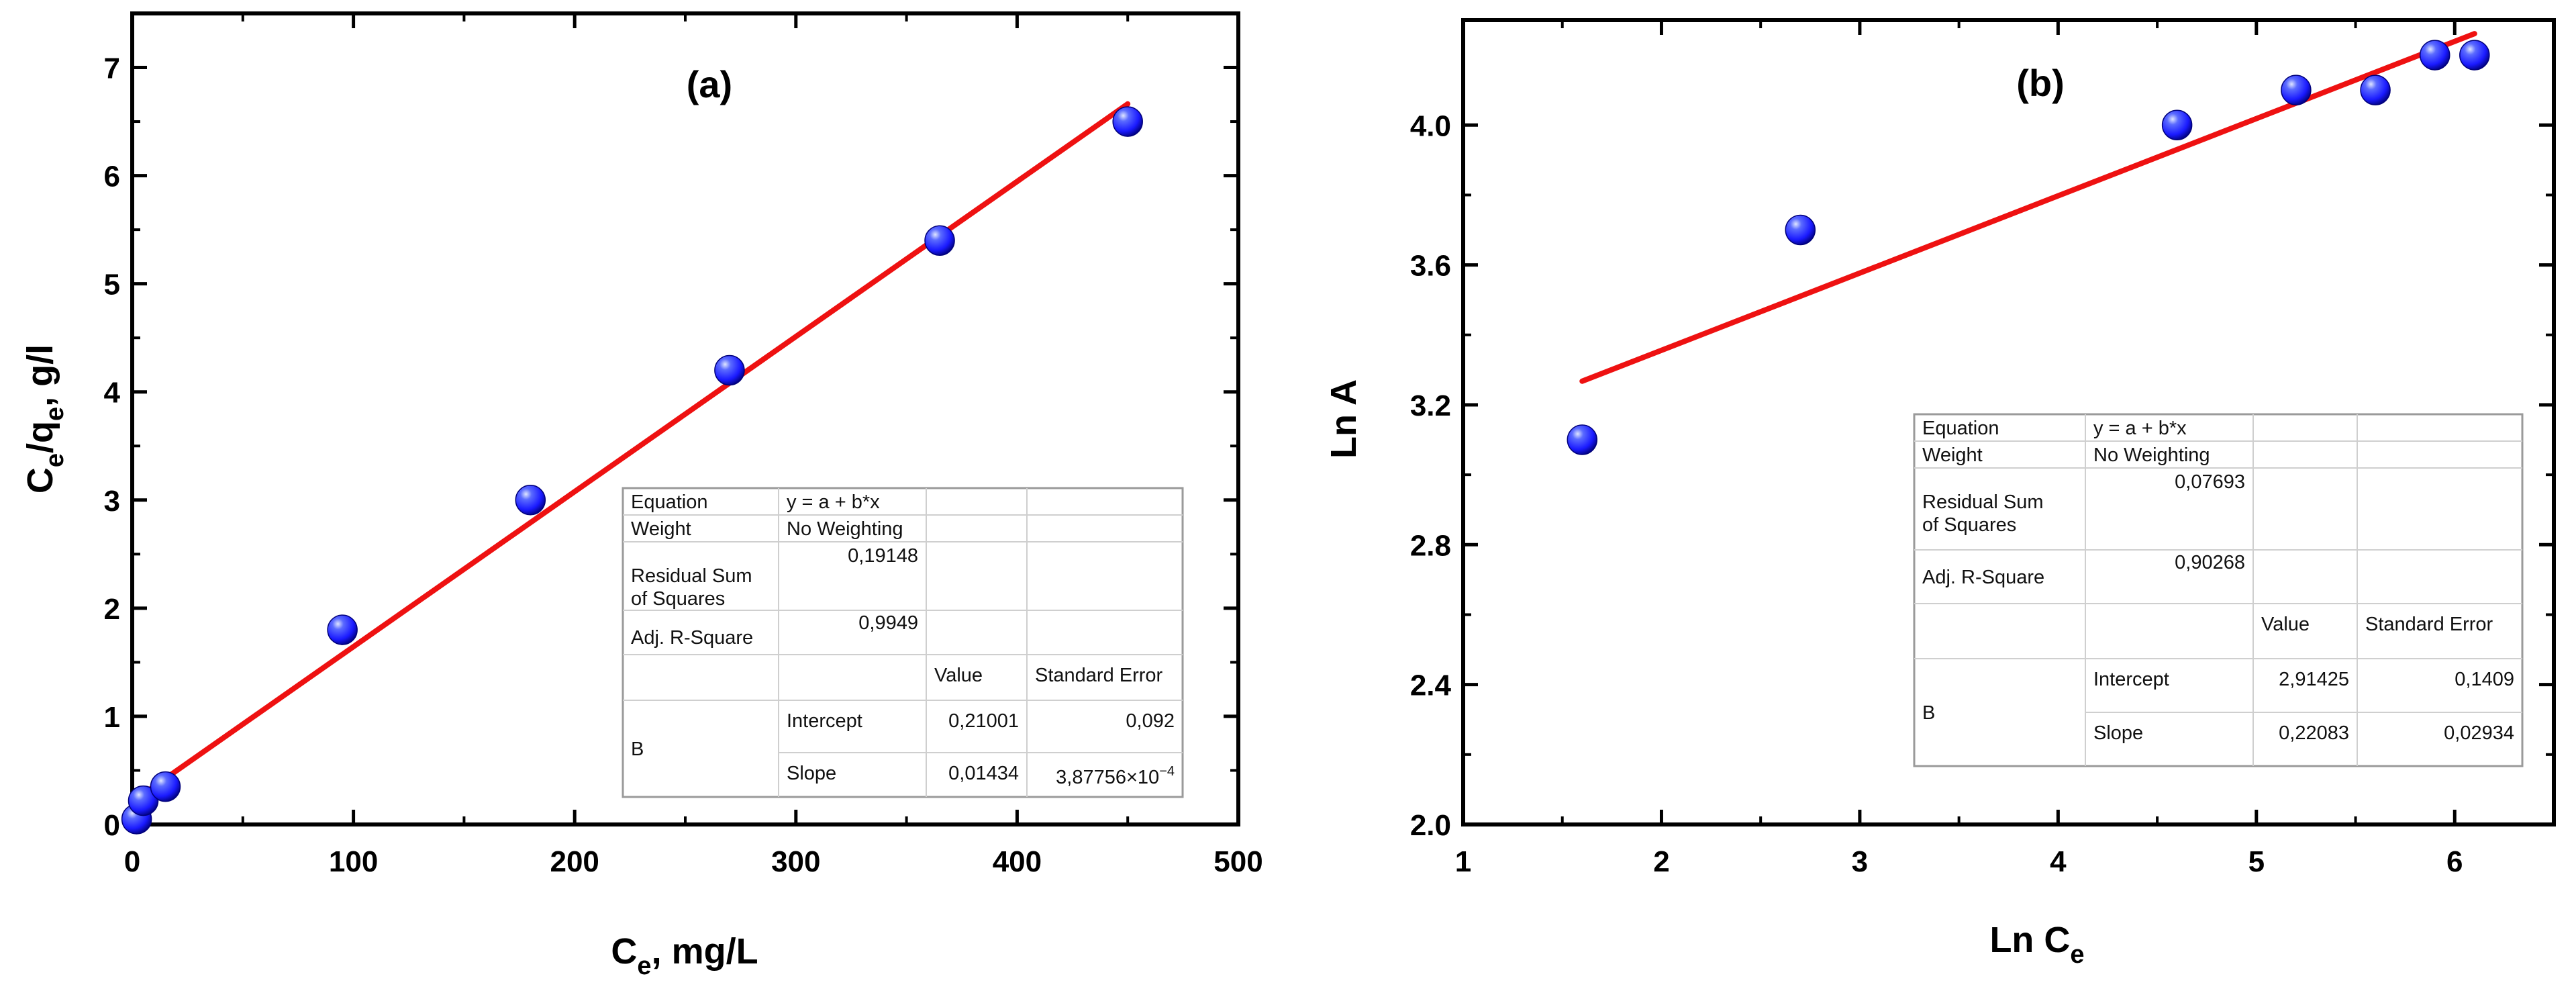 The height and width of the screenshot is (993, 2576). Describe the element at coordinates (705, 951) in the screenshot. I see `x-axis-title-rest: , mg/L` at that location.